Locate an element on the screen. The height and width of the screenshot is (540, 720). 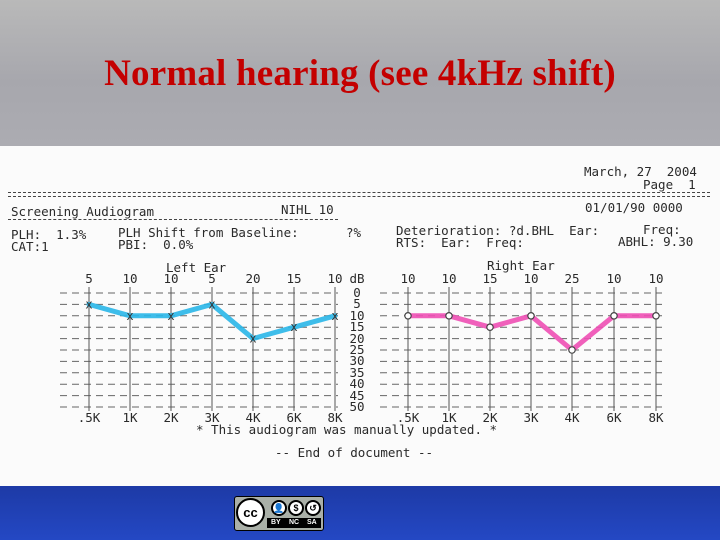
cc-license-badge: cc 👤 $ ↺ BY NC SA is located at coordinates (279, 513).